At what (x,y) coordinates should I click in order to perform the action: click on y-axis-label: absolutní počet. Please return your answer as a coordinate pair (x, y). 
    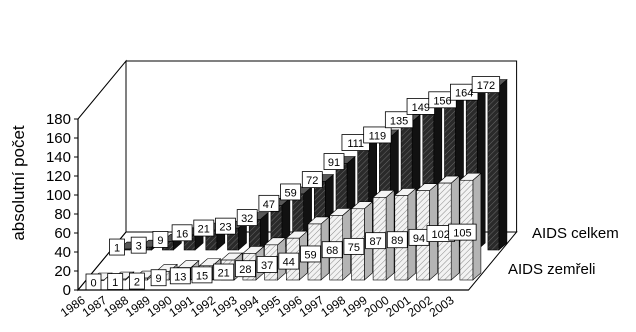
    Looking at the image, I should click on (18, 183).